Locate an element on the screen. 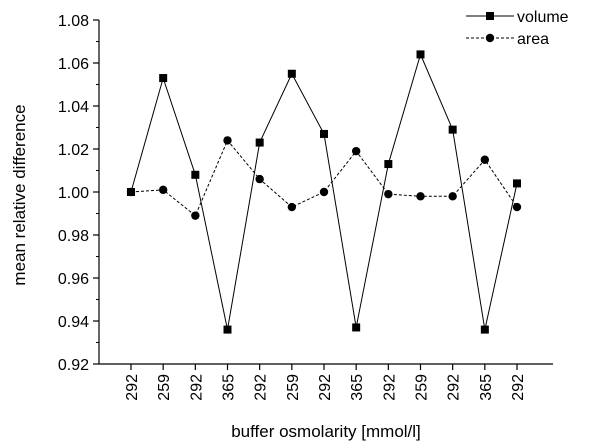 The height and width of the screenshot is (445, 589). legend: volume area is located at coordinates (517, 28).